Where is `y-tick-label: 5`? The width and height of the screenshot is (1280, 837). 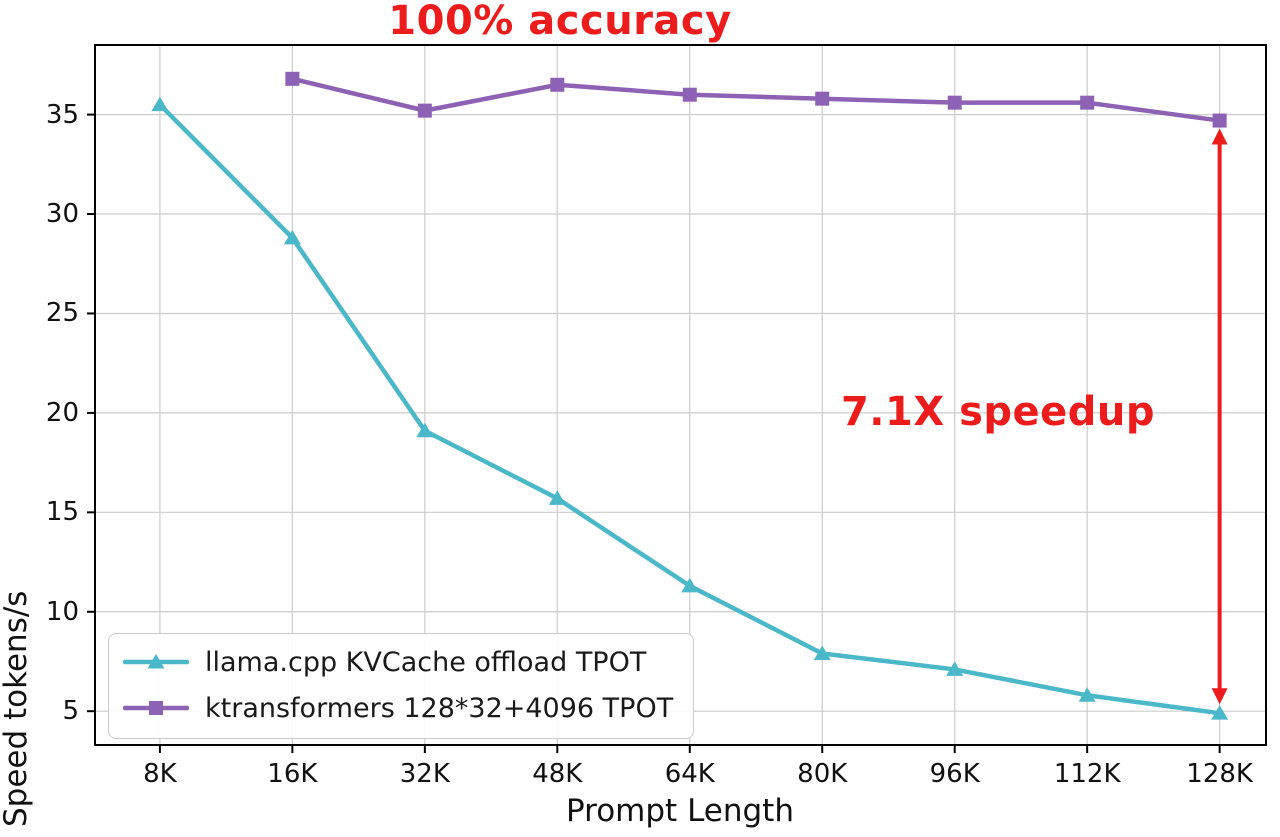
y-tick-label: 5 is located at coordinates (70, 711).